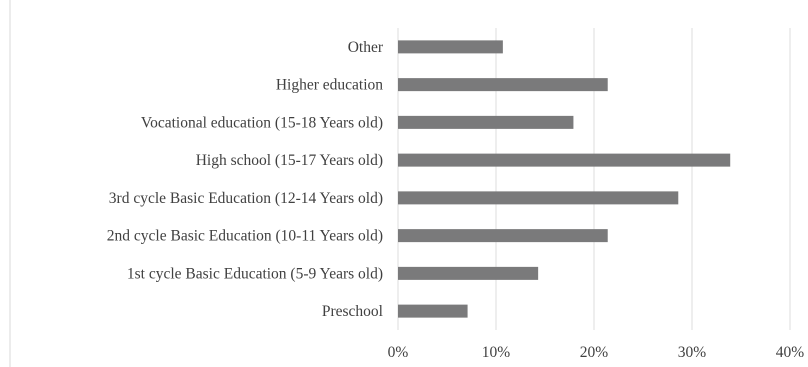  Describe the element at coordinates (496, 352) in the screenshot. I see `x-tick-label: 10%` at that location.